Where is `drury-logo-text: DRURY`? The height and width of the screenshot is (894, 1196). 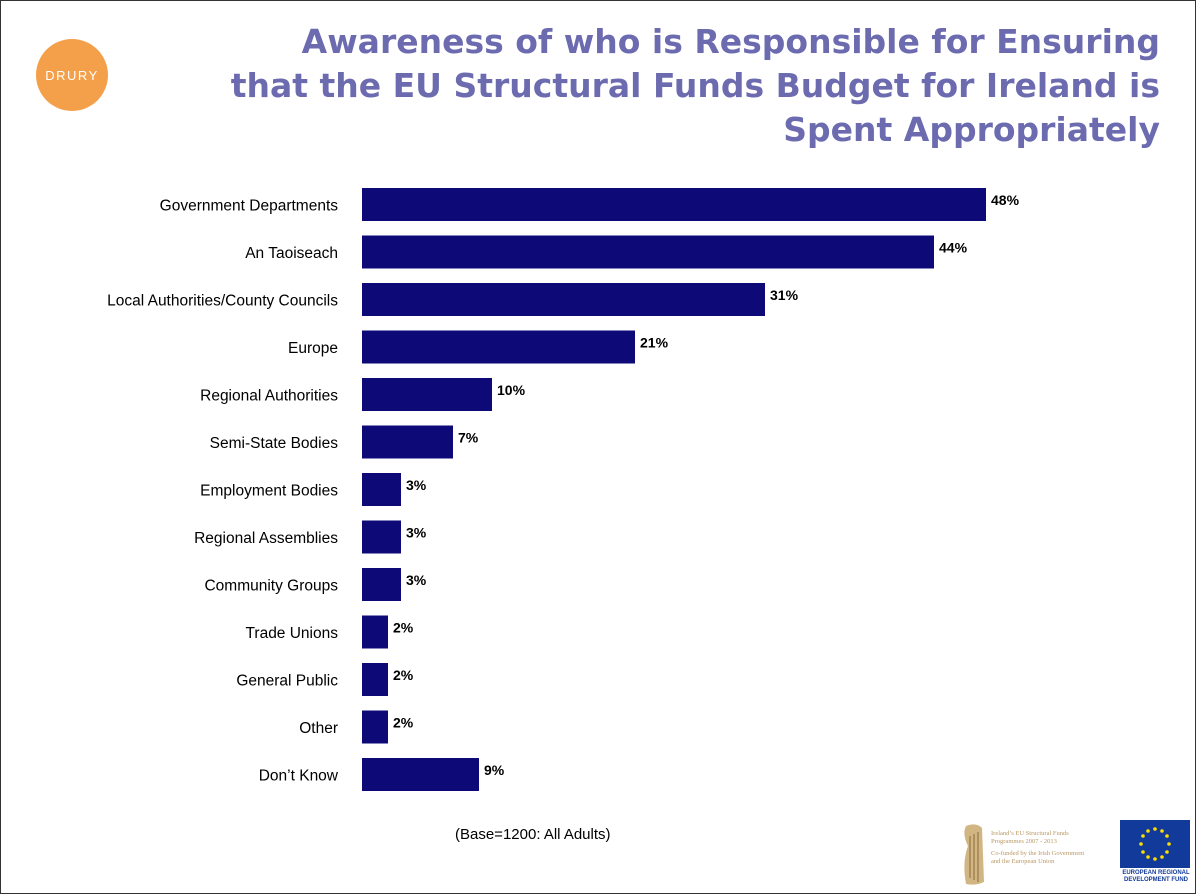 drury-logo-text: DRURY is located at coordinates (72, 75).